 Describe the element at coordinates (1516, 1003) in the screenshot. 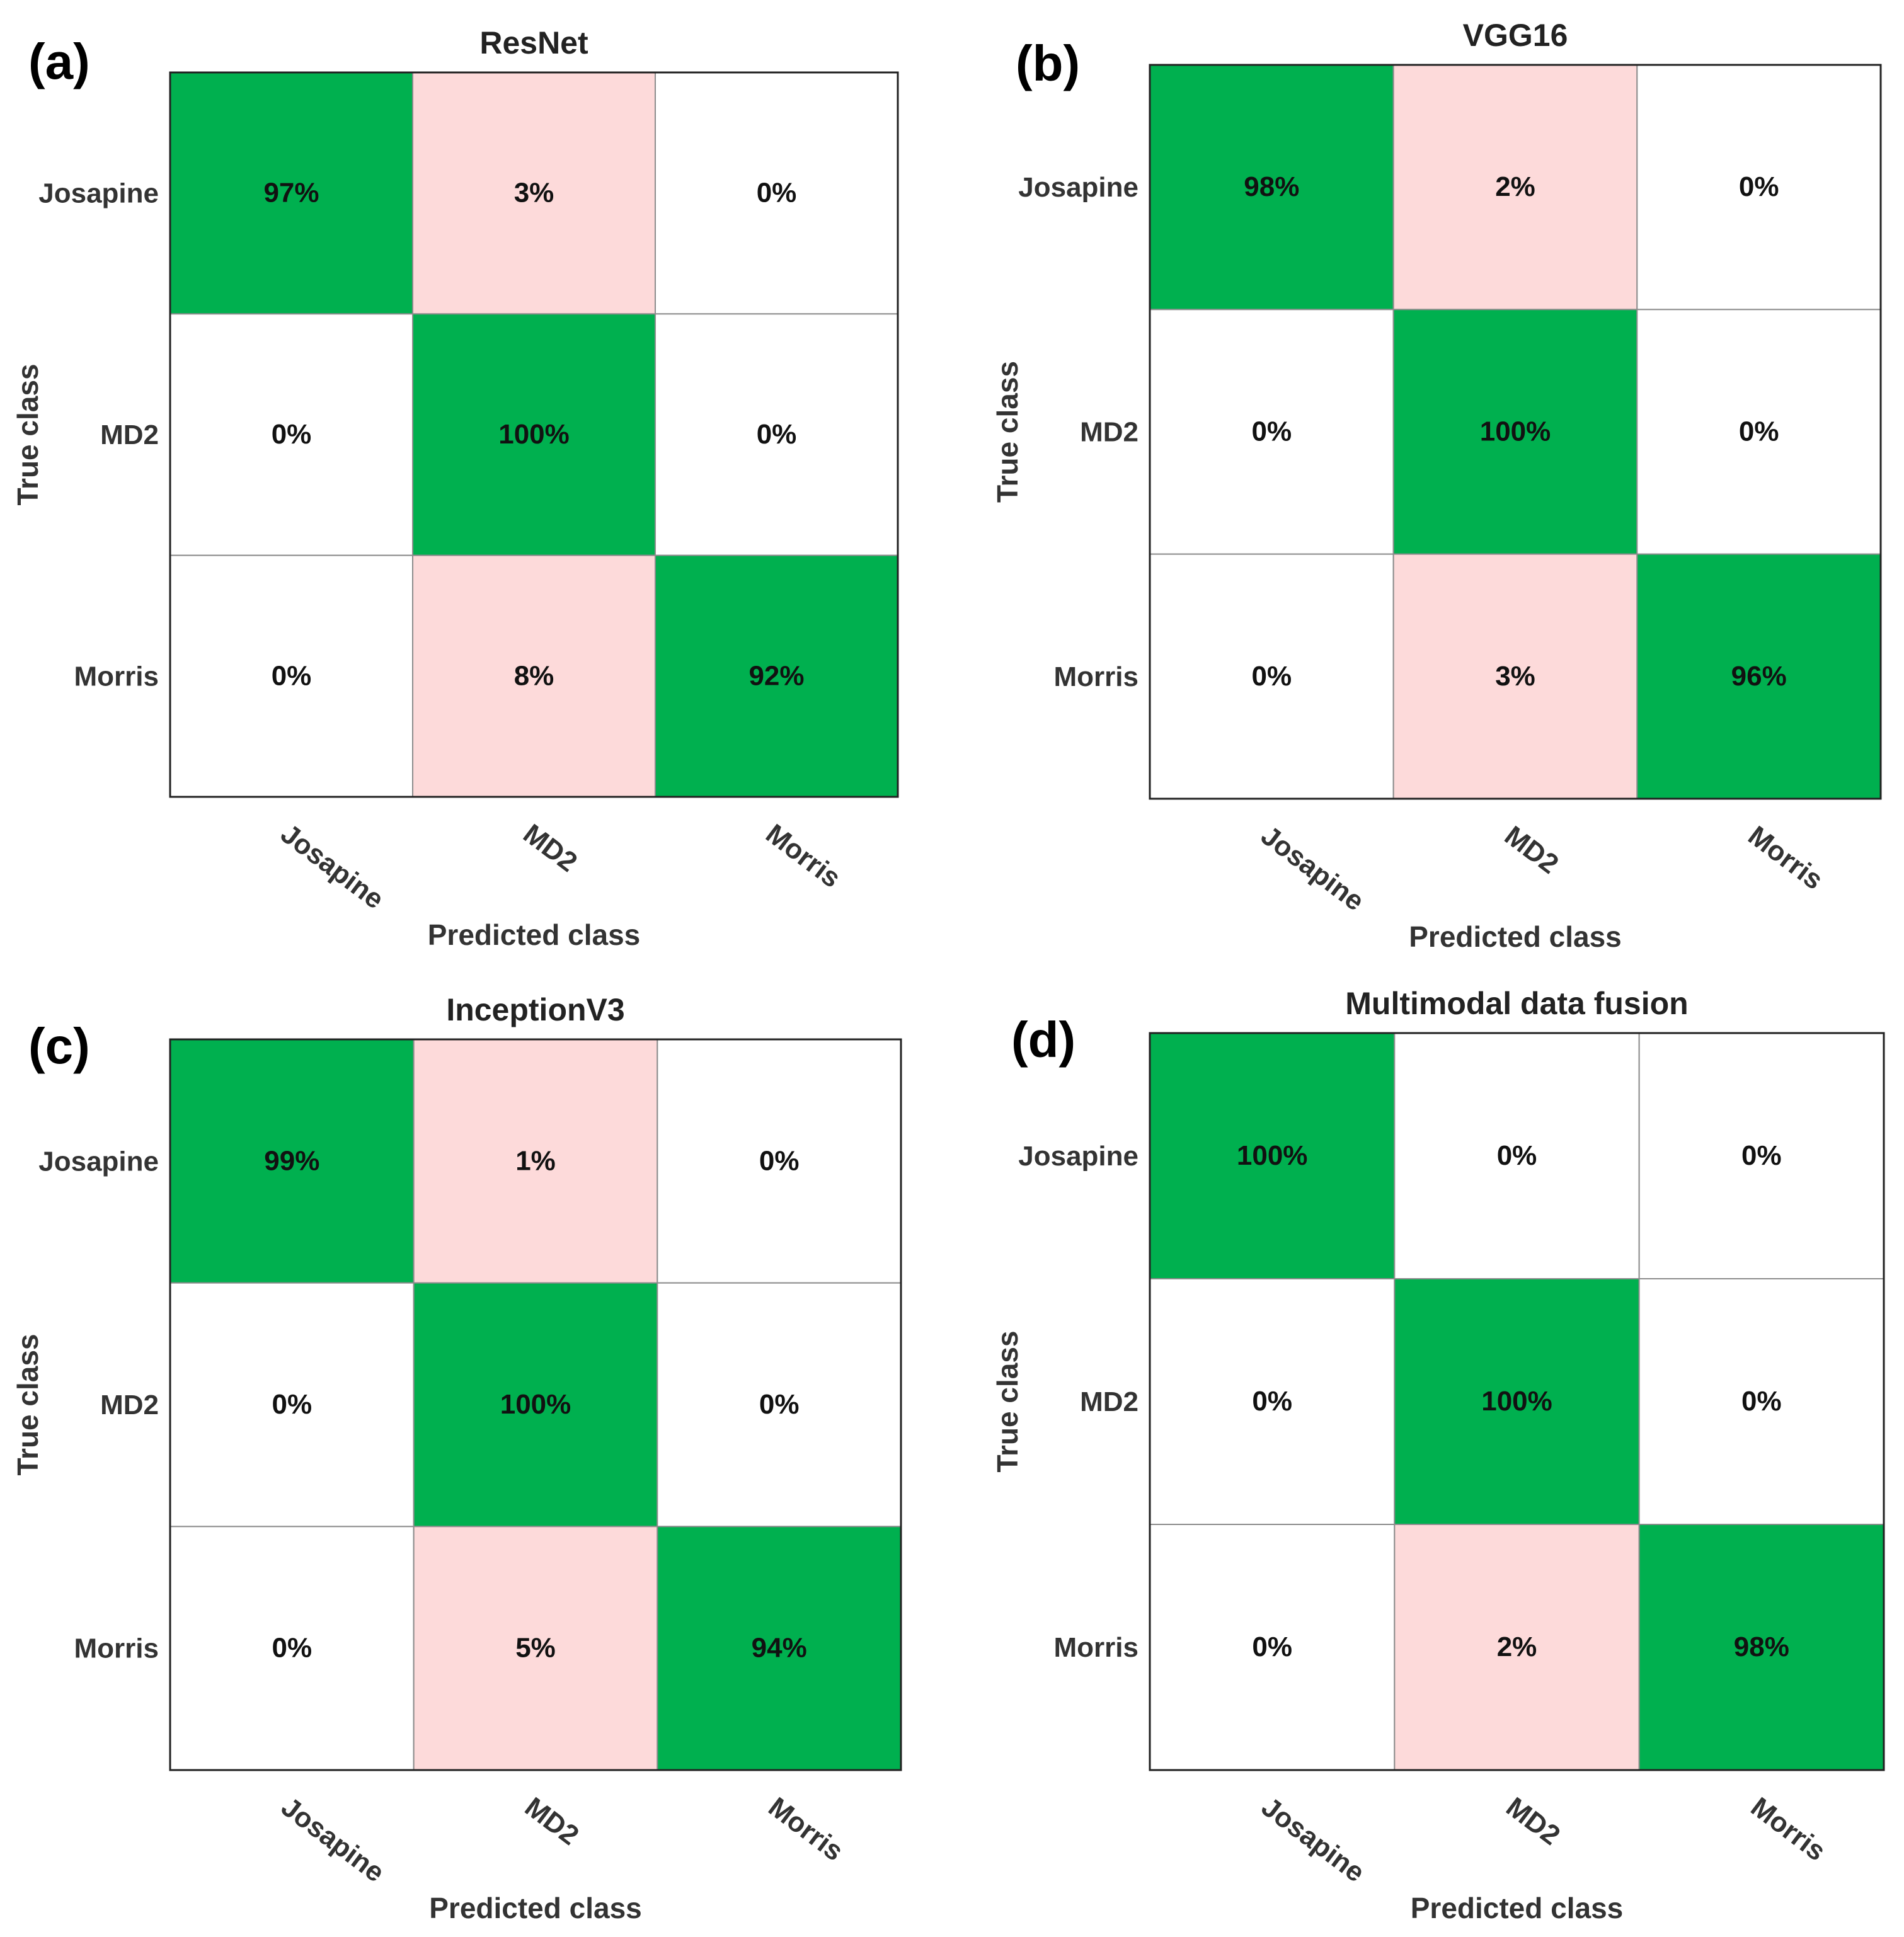

I see `chart-title: Multimodal data fusion` at that location.